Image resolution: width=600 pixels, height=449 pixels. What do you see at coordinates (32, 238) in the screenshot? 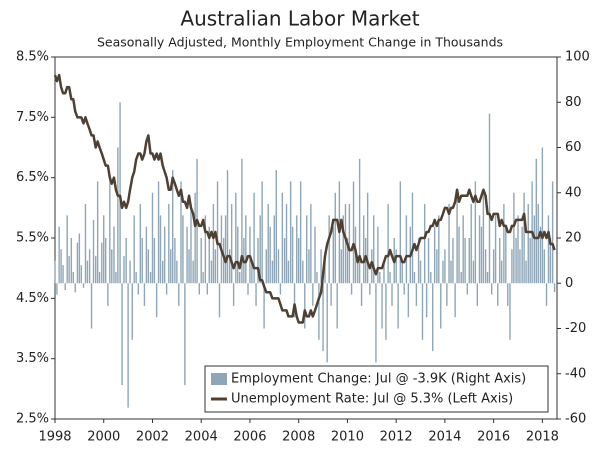
I see `y-tick-label: 5.5%` at bounding box center [32, 238].